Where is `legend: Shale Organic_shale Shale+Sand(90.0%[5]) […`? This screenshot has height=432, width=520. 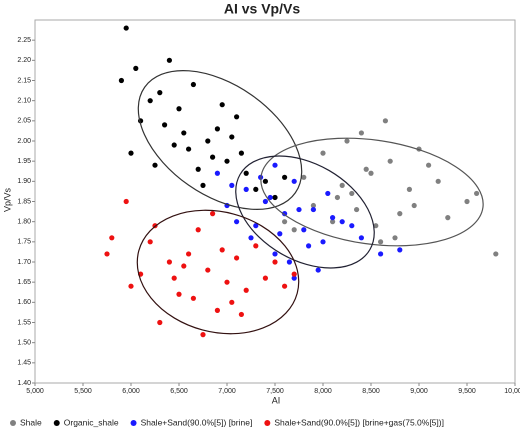 legend: Shale Organic_shale Shale+Sand(90.0%[5]) [… is located at coordinates (227, 422).